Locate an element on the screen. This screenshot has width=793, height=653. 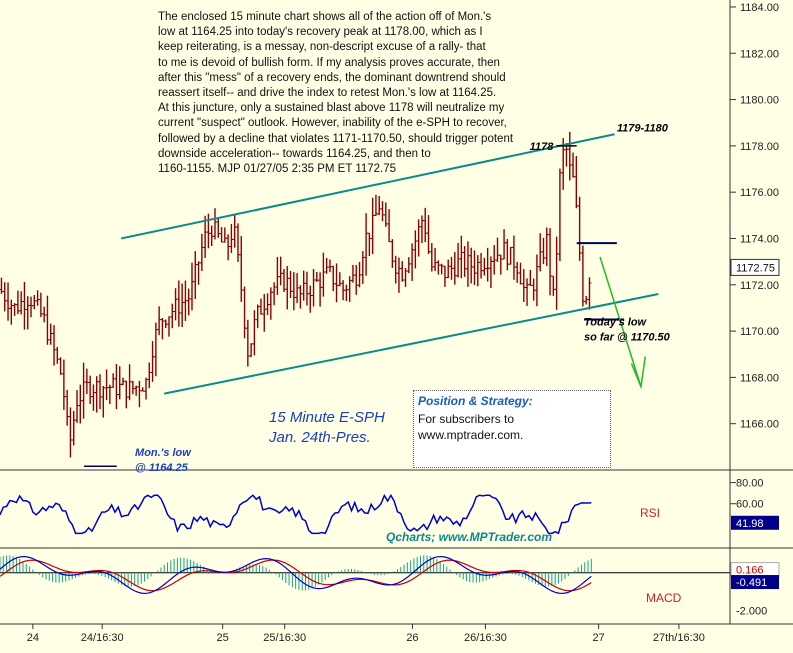
price-tick-label: 1182.00 is located at coordinates (759, 54).